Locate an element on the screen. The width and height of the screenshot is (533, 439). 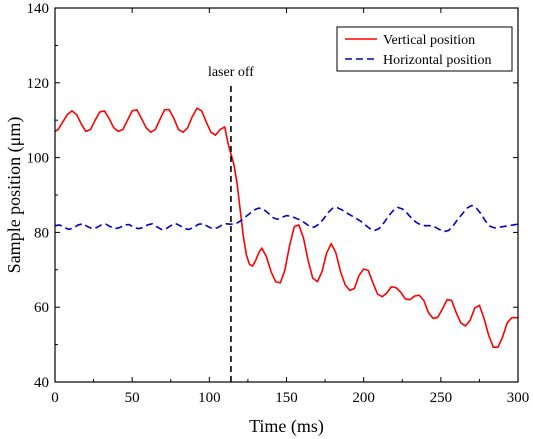
annotation-layer: laser off is located at coordinates (231, 223).